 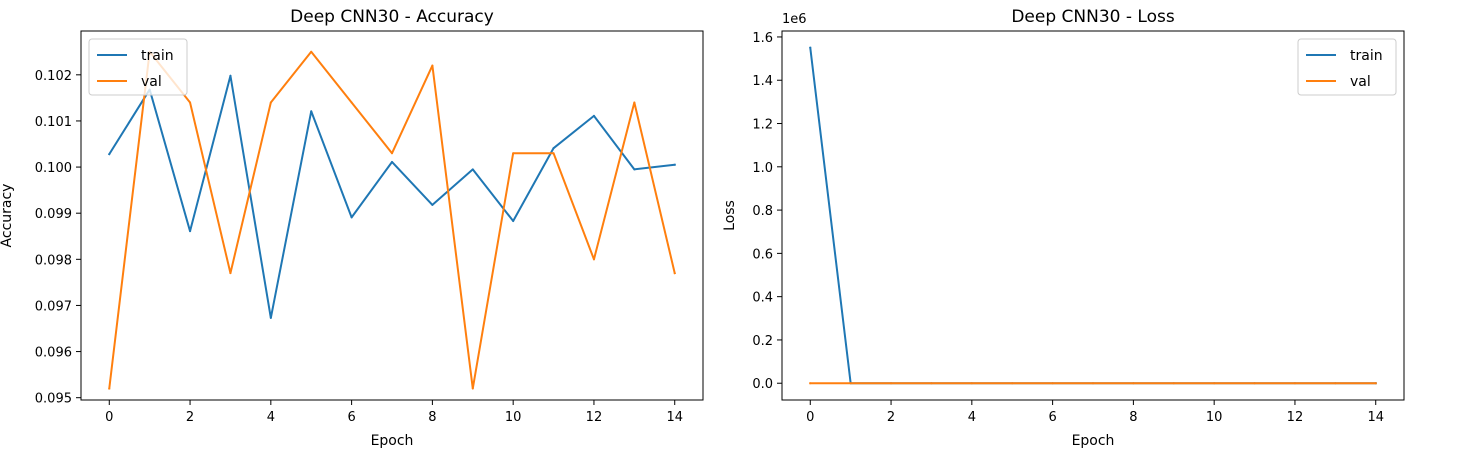 I want to click on y-tick-label: 1.0, so click(x=762, y=168).